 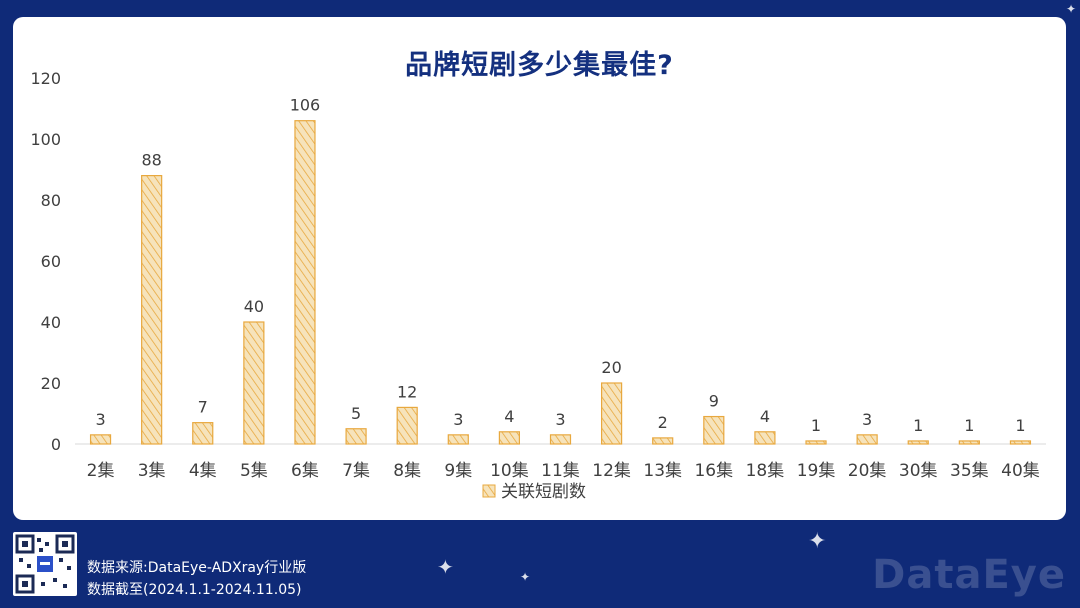 I want to click on x-tick-label: 6集, so click(x=305, y=471).